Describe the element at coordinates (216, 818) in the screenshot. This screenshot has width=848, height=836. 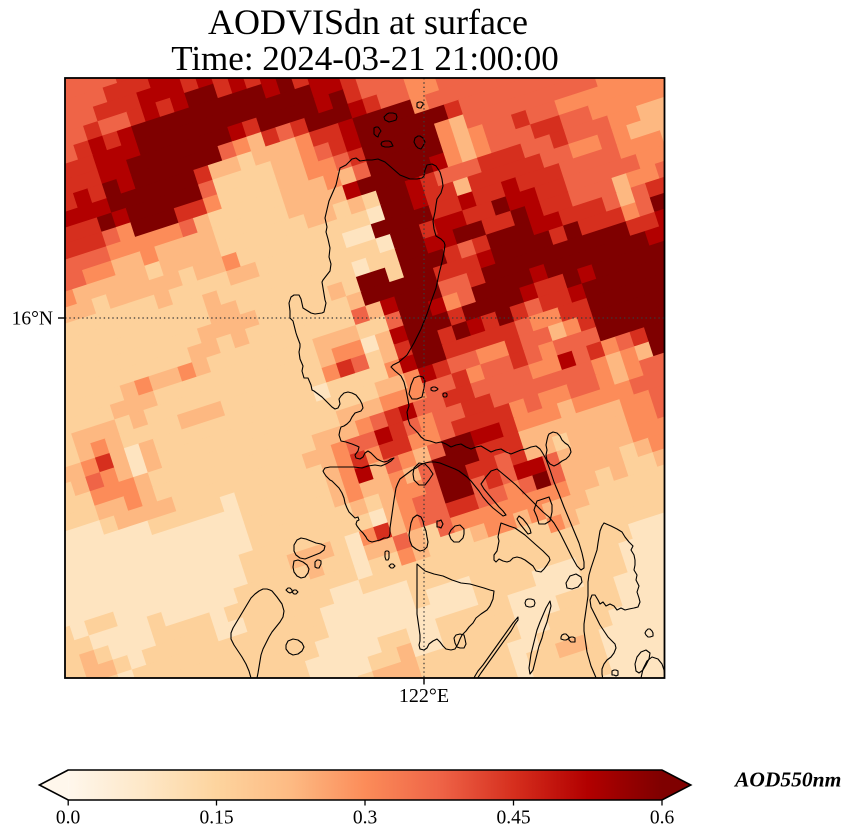
I see `svg-text: 0.15` at that location.